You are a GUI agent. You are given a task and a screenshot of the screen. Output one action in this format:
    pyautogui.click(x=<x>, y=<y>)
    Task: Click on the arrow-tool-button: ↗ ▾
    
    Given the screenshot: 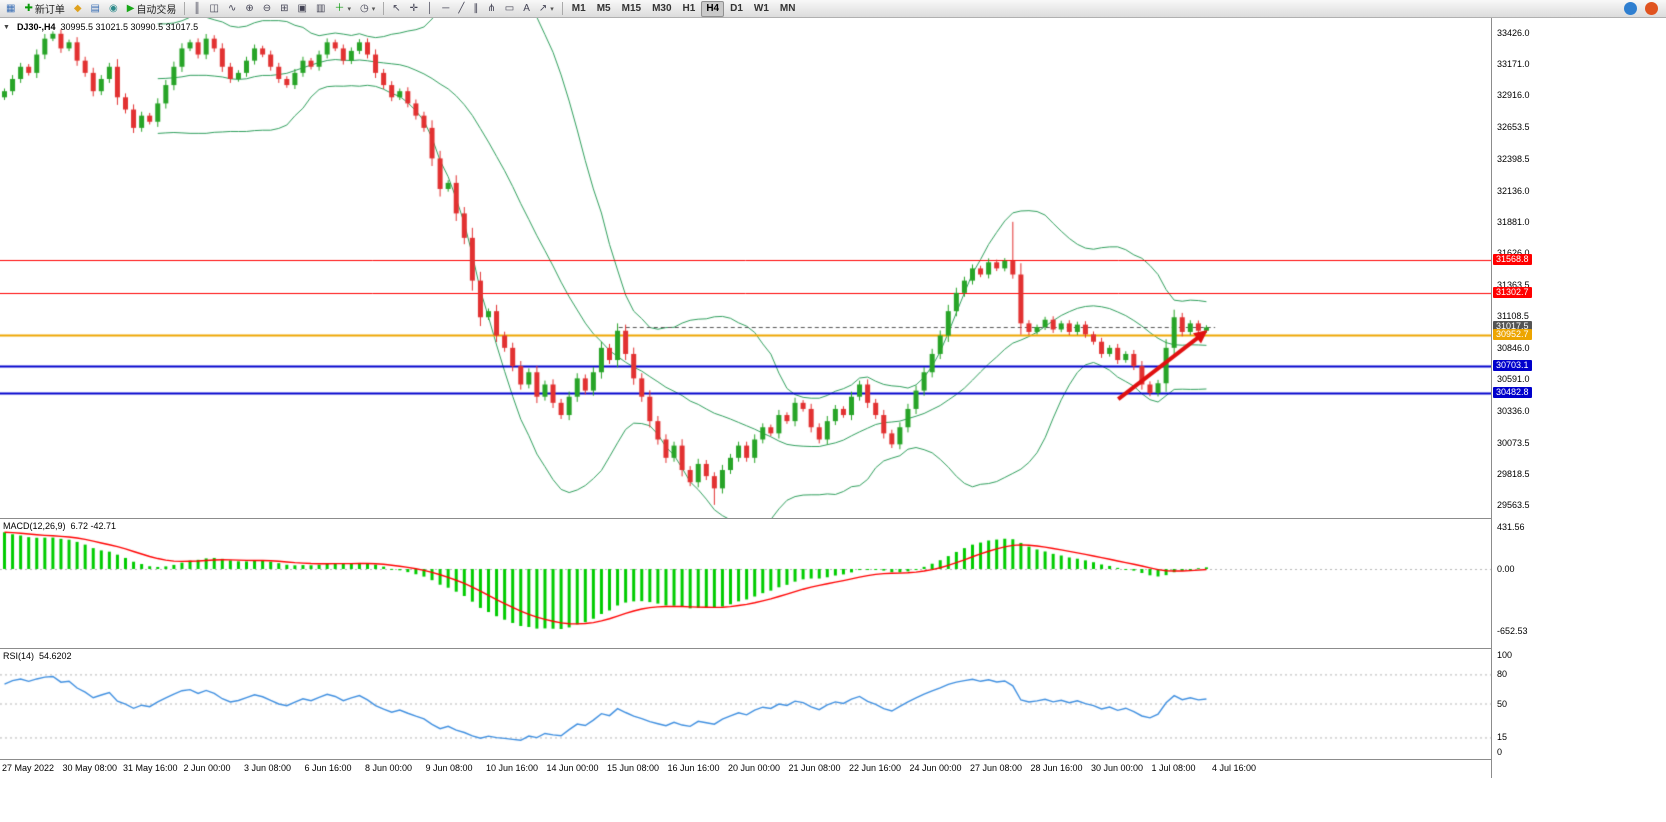 What is the action you would take?
    pyautogui.click(x=546, y=9)
    